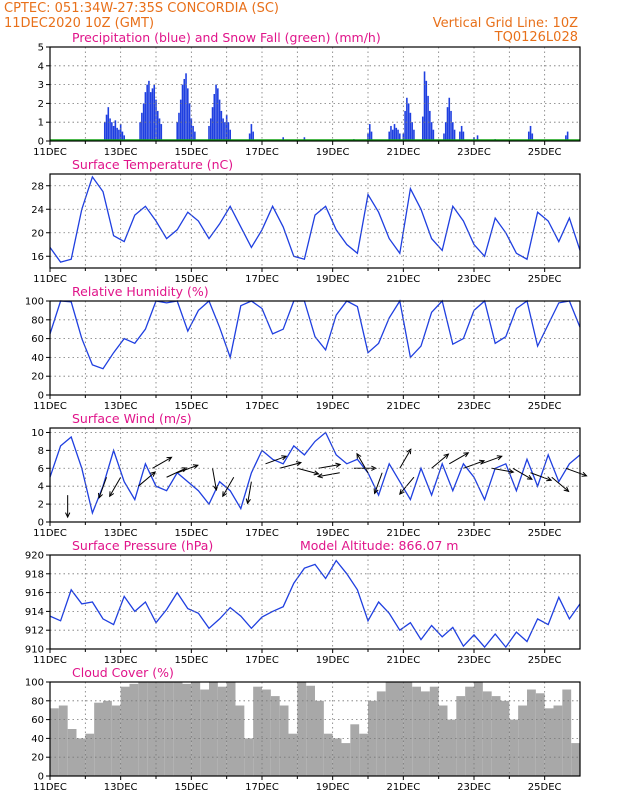 This screenshot has width=618, height=800. What do you see at coordinates (37, 377) in the screenshot?
I see `humidity-ytick-label: 20` at bounding box center [37, 377].